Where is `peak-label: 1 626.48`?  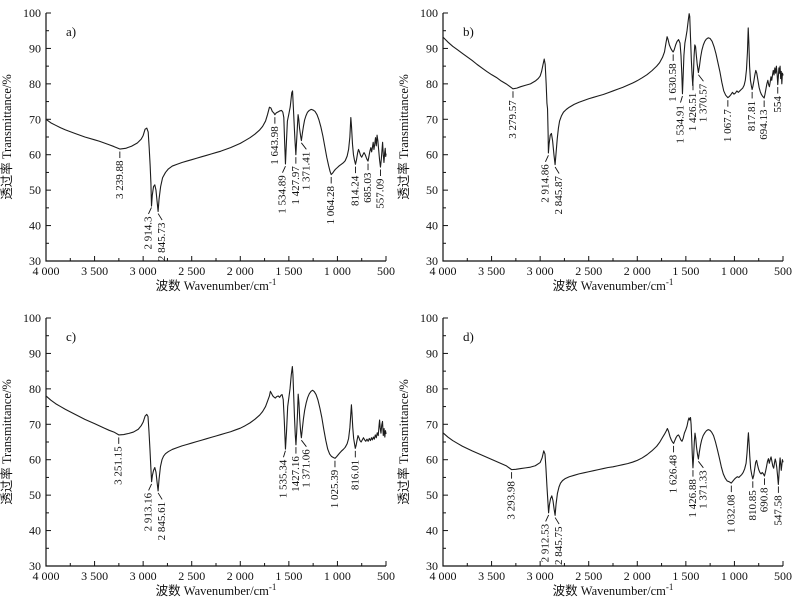
peak-label: 1 626.48 is located at coordinates (674, 473).